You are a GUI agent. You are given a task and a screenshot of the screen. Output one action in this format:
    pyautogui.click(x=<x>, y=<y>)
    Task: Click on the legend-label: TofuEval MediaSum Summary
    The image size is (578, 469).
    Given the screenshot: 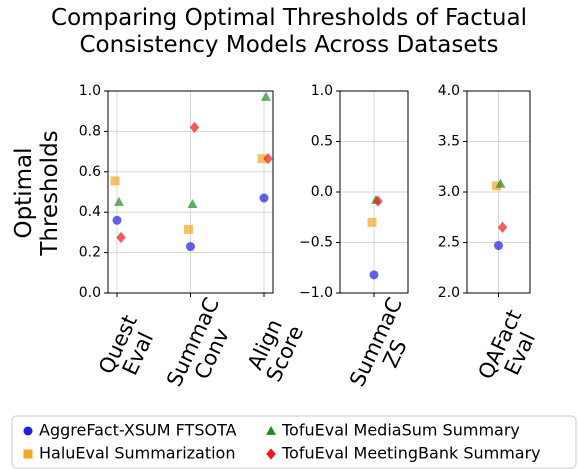 What is the action you would take?
    pyautogui.click(x=400, y=430)
    